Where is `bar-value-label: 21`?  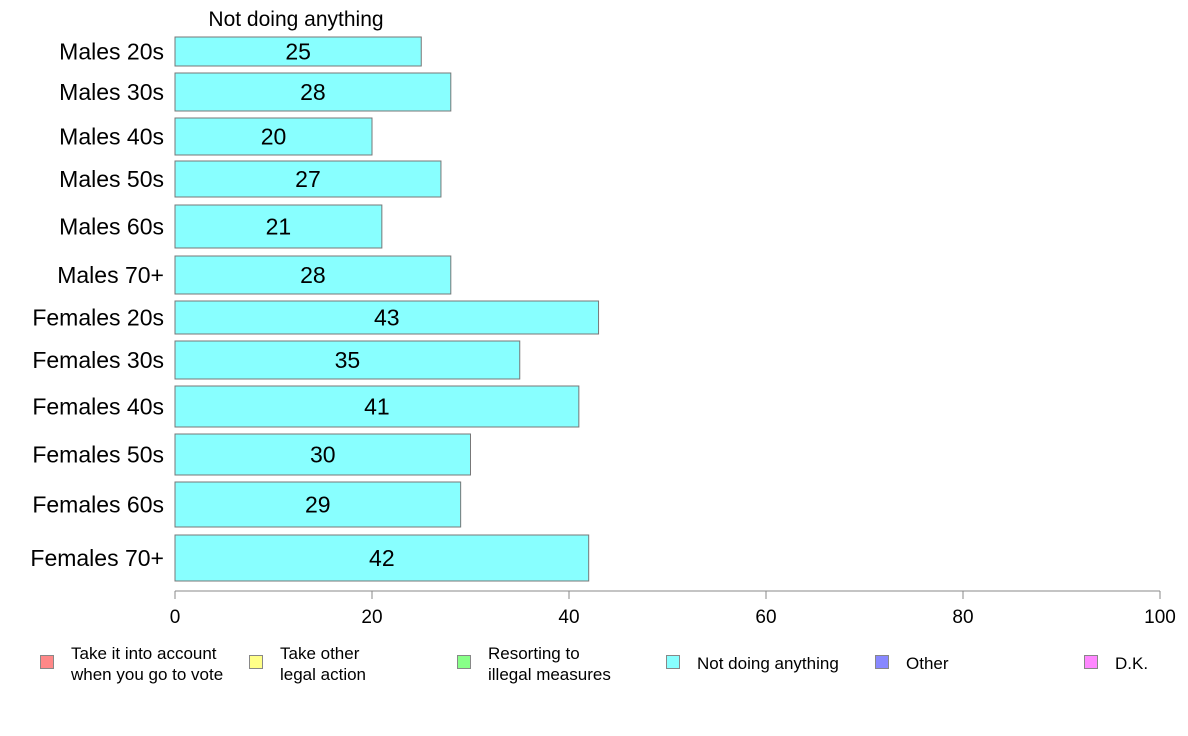
bar-value-label: 21 is located at coordinates (279, 227).